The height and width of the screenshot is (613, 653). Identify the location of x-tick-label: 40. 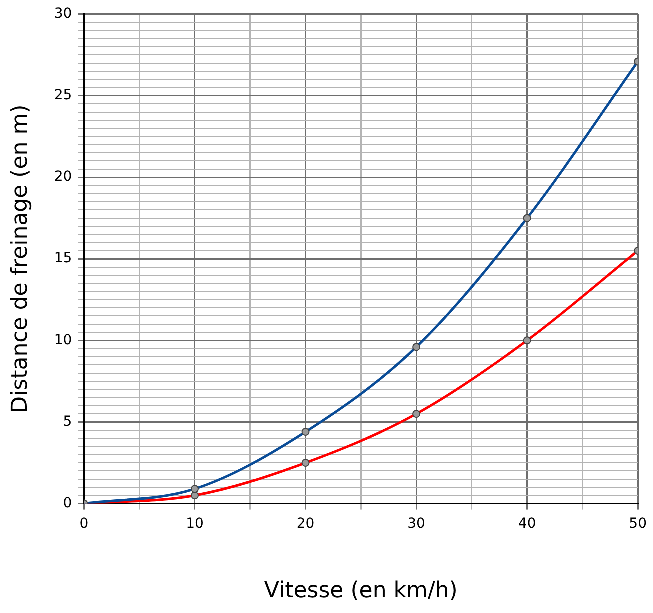
(527, 524).